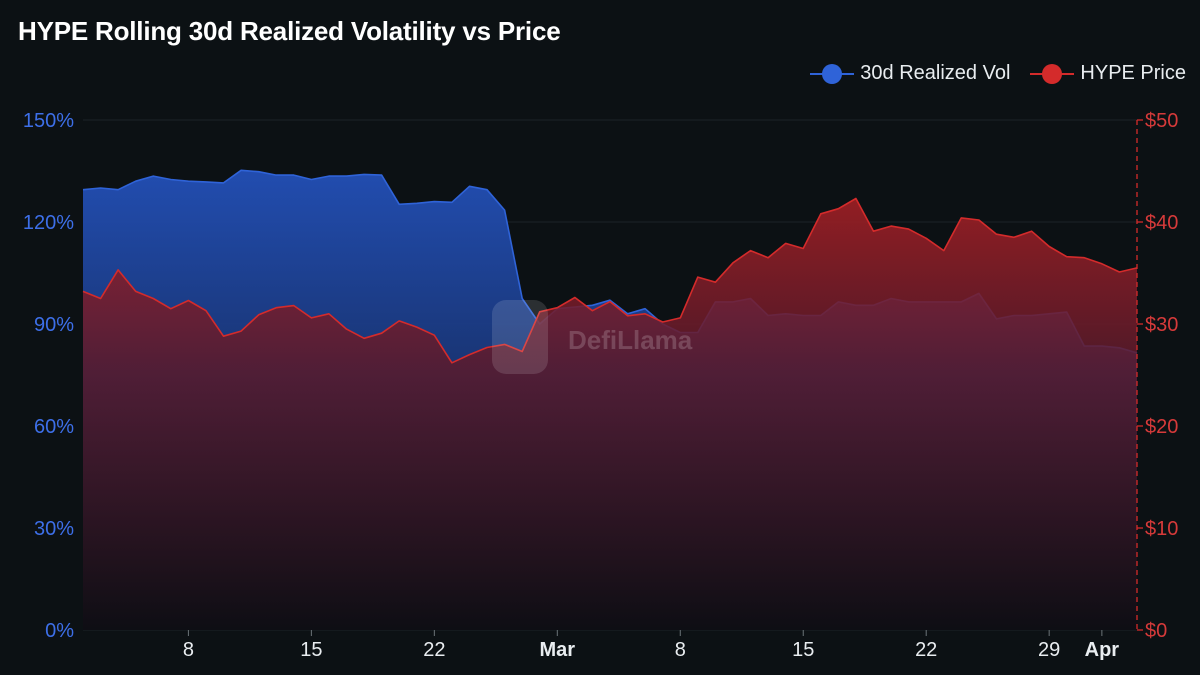 This screenshot has height=675, width=1200. What do you see at coordinates (1161, 223) in the screenshot?
I see `y-right-tick-label: $40` at bounding box center [1161, 223].